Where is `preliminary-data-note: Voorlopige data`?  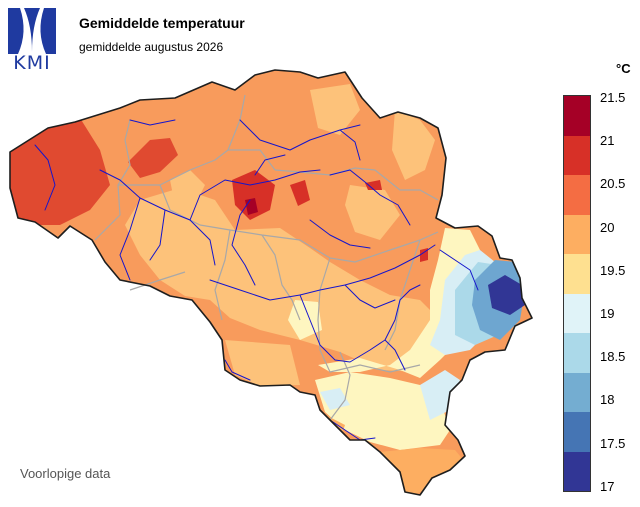
preliminary-data-note: Voorlopige data is located at coordinates (65, 473).